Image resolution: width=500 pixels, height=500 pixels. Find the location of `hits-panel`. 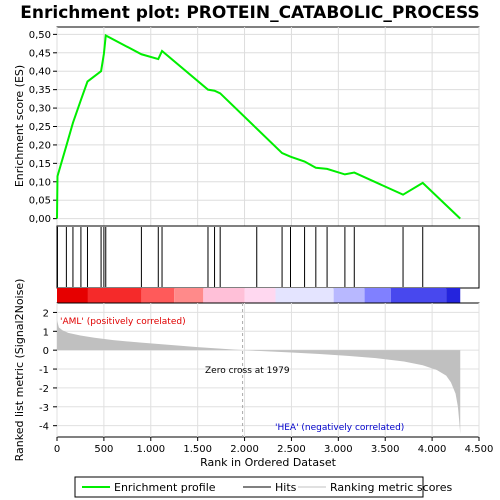

hits-panel is located at coordinates (268, 257).